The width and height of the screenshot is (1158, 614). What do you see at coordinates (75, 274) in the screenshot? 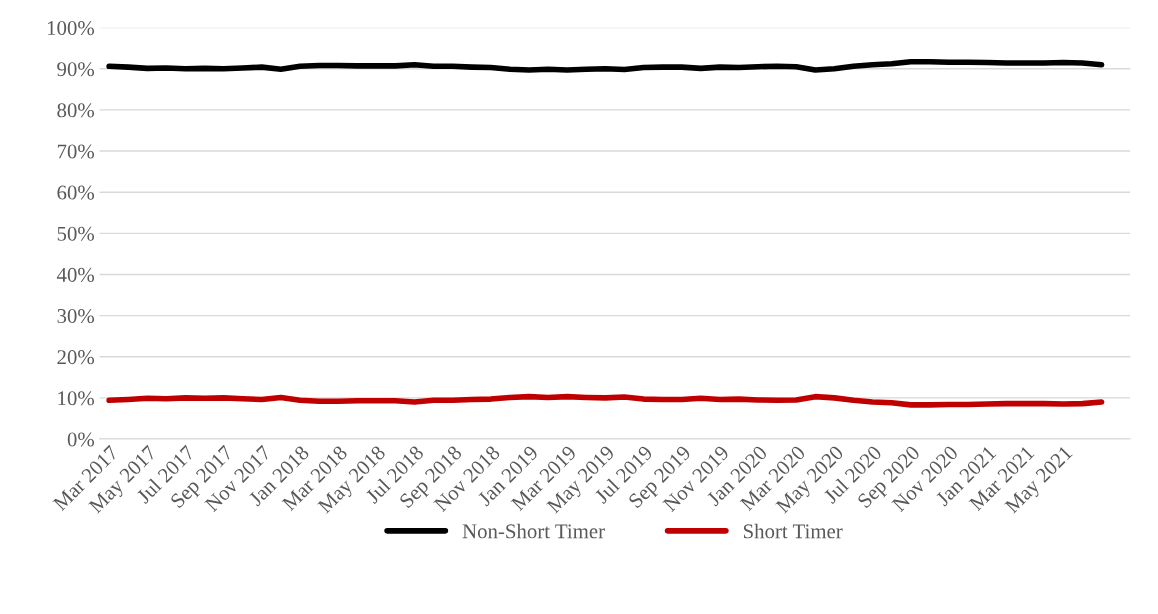
I see `y-tick-label: 40%` at bounding box center [75, 274].